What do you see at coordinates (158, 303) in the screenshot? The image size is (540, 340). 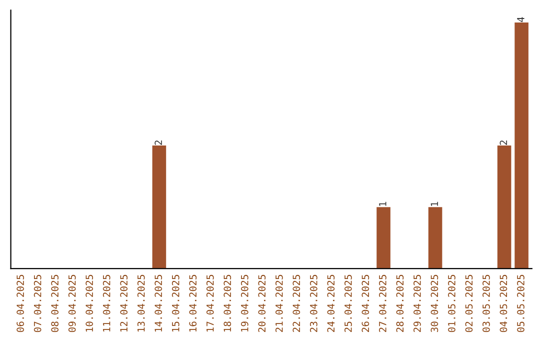 I see `x-tick-label: 14.04.2025` at bounding box center [158, 303].